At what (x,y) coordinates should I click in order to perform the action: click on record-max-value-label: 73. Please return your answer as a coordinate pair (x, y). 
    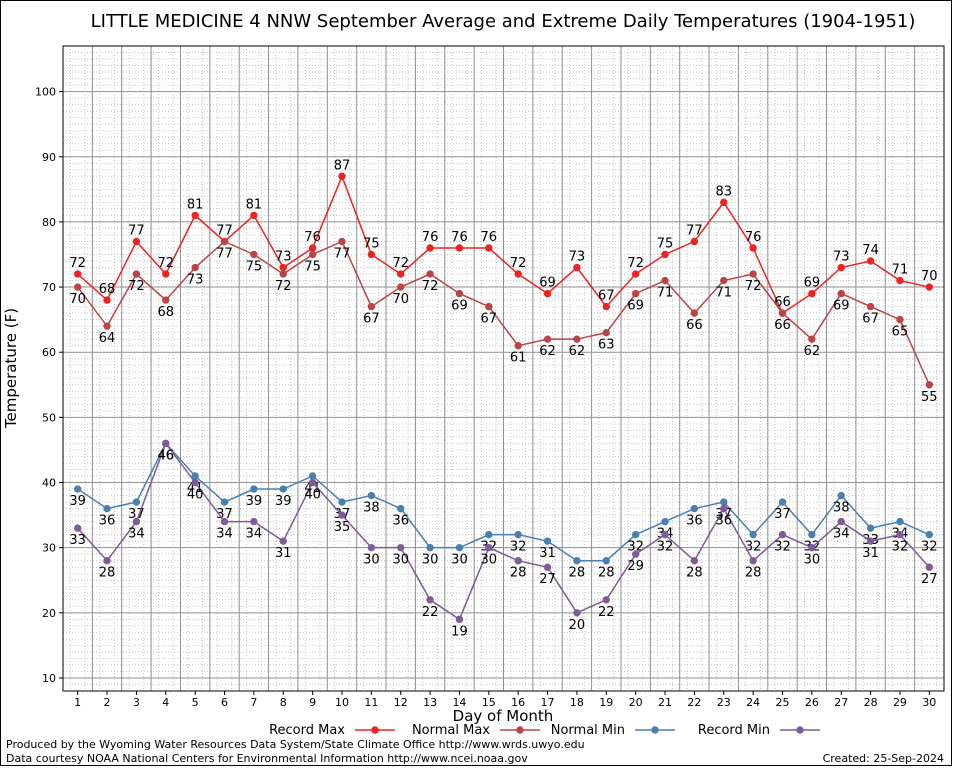
    Looking at the image, I should click on (577, 257).